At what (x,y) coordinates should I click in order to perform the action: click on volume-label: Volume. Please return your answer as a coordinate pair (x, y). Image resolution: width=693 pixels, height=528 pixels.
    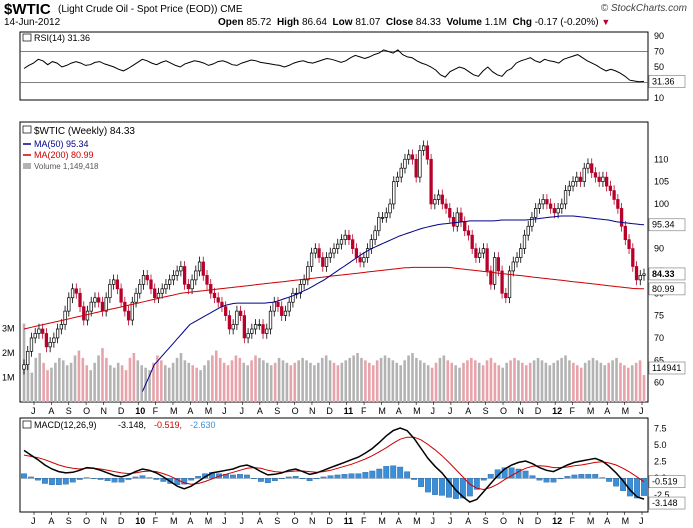
    Looking at the image, I should click on (464, 22).